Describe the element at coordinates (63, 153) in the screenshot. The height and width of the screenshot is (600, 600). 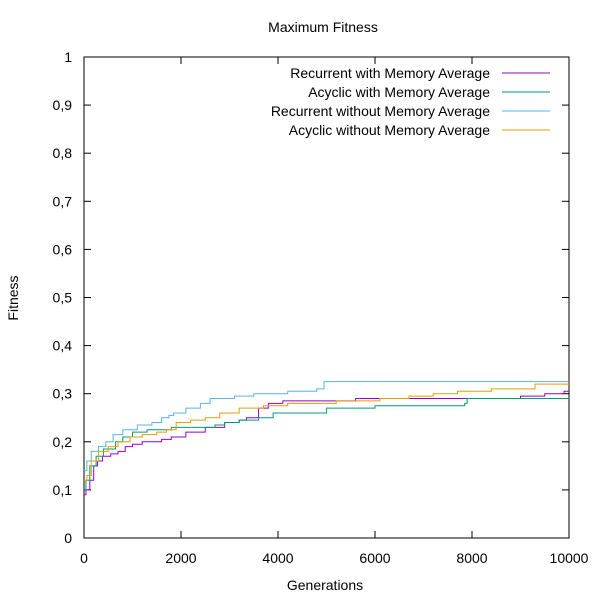
I see `y-tick-label: 0,8` at that location.